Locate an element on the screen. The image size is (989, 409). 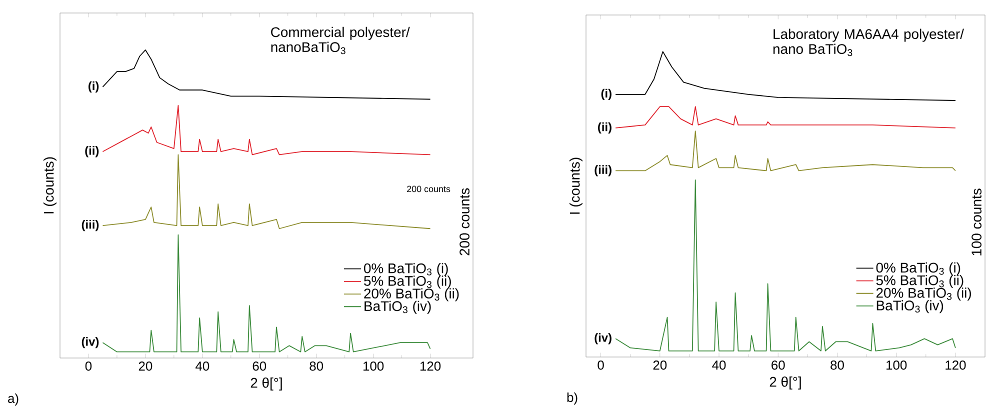
chart-title: Laboratory MA6AA4 polyester/ nano BaTiO$_{3}$ is located at coordinates (868, 42).